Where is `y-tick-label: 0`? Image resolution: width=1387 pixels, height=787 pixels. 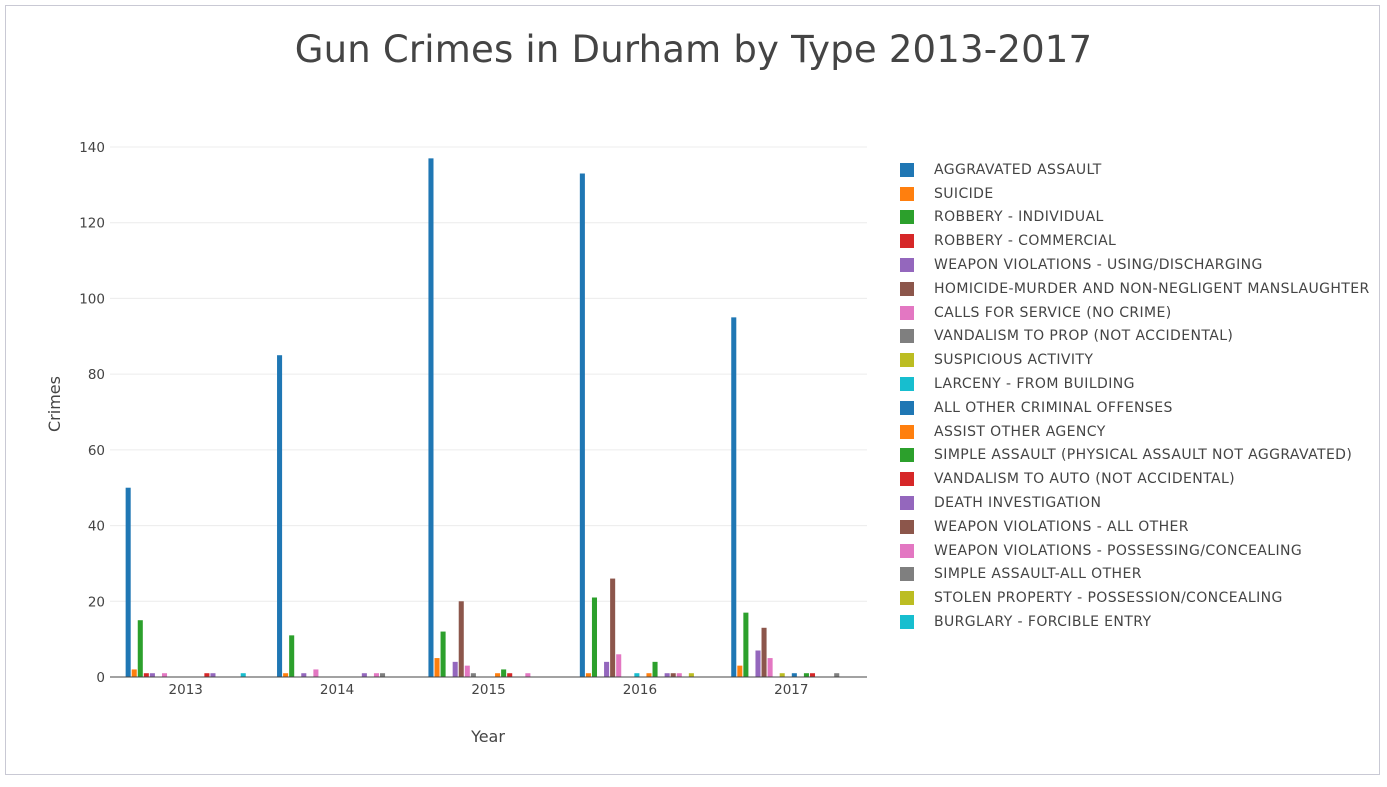 y-tick-label: 0 is located at coordinates (100, 678).